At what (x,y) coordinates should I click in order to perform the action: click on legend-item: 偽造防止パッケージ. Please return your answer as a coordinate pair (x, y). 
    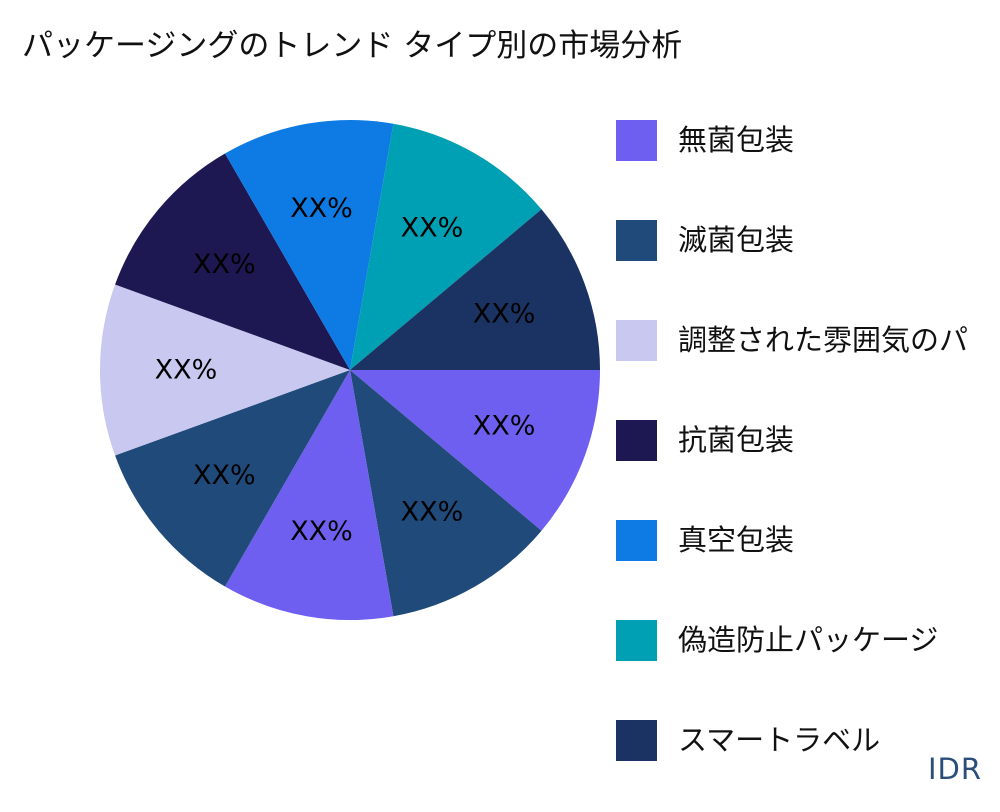
    Looking at the image, I should click on (808, 662).